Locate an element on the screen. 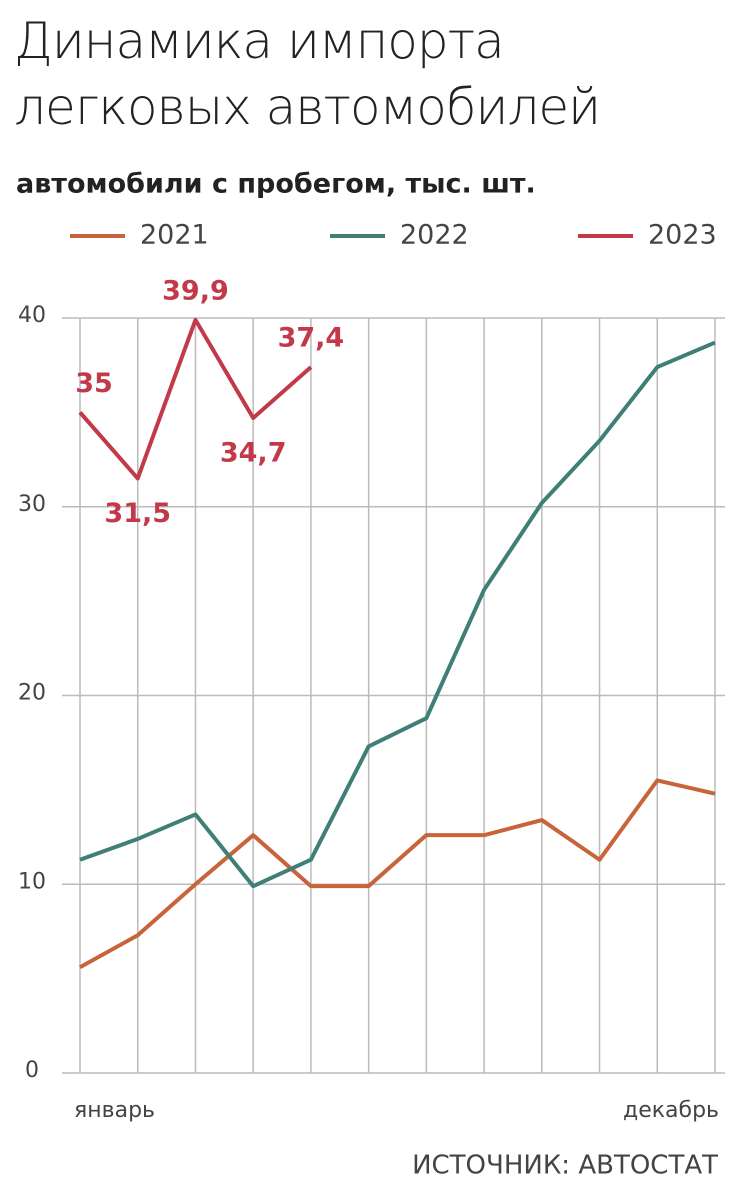 The height and width of the screenshot is (1200, 735). legend-label: 2022 is located at coordinates (434, 235).